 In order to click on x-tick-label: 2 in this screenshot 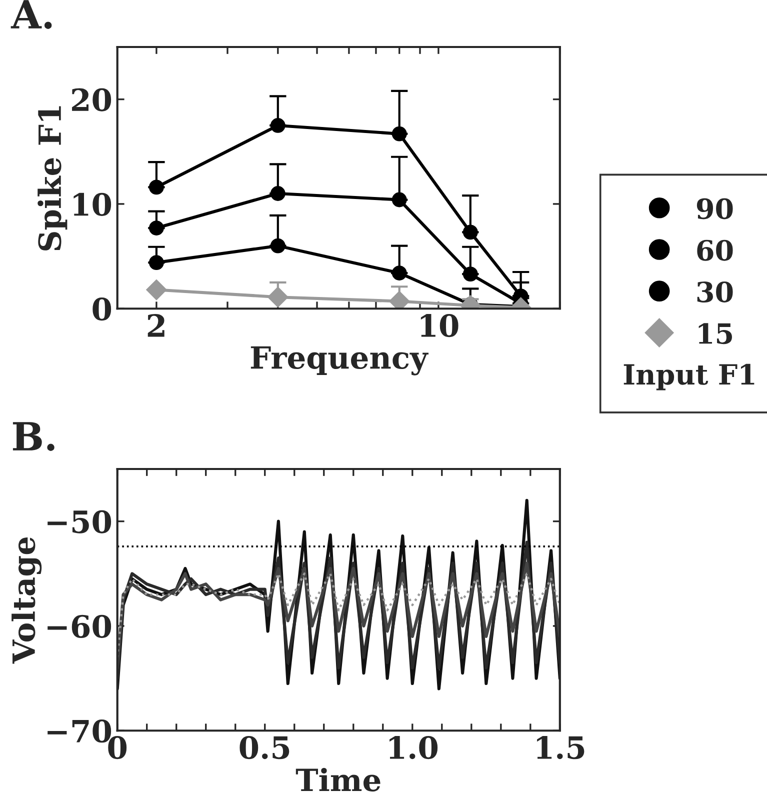, I will do `click(156, 325)`.